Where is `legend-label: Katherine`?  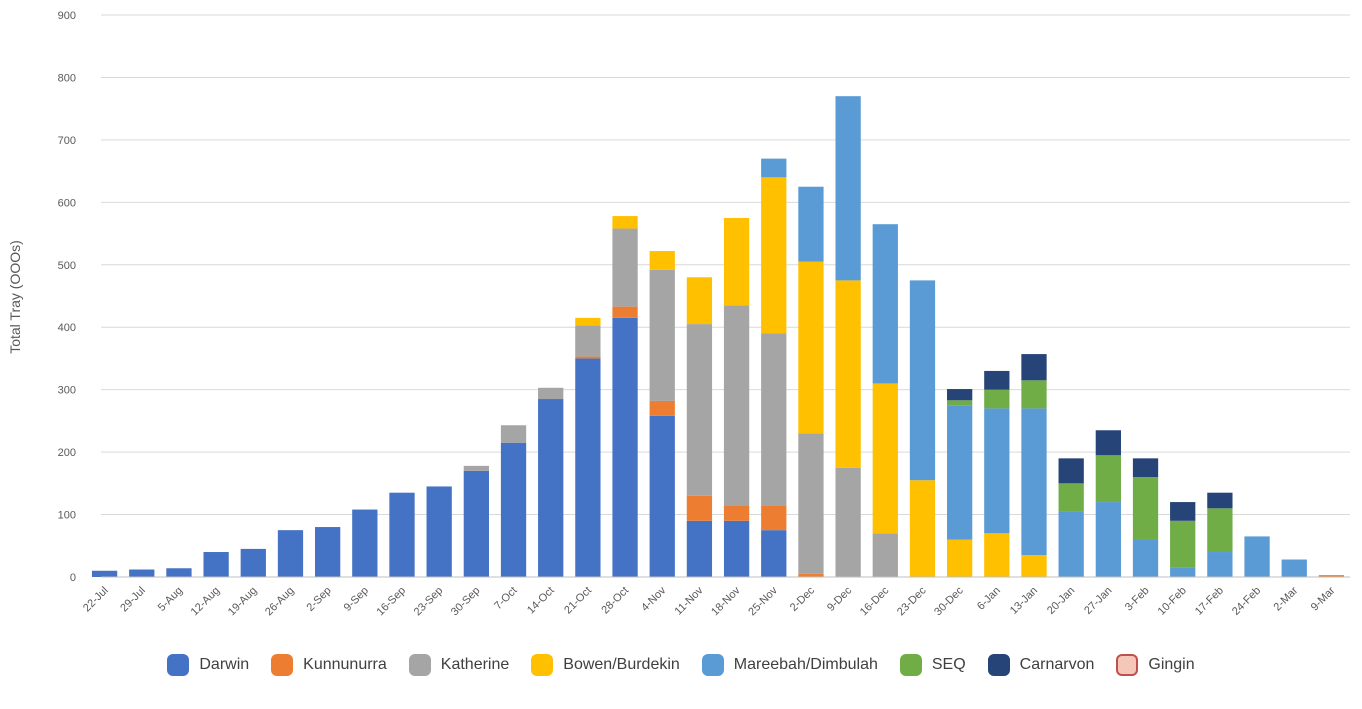 legend-label: Katherine is located at coordinates (475, 664).